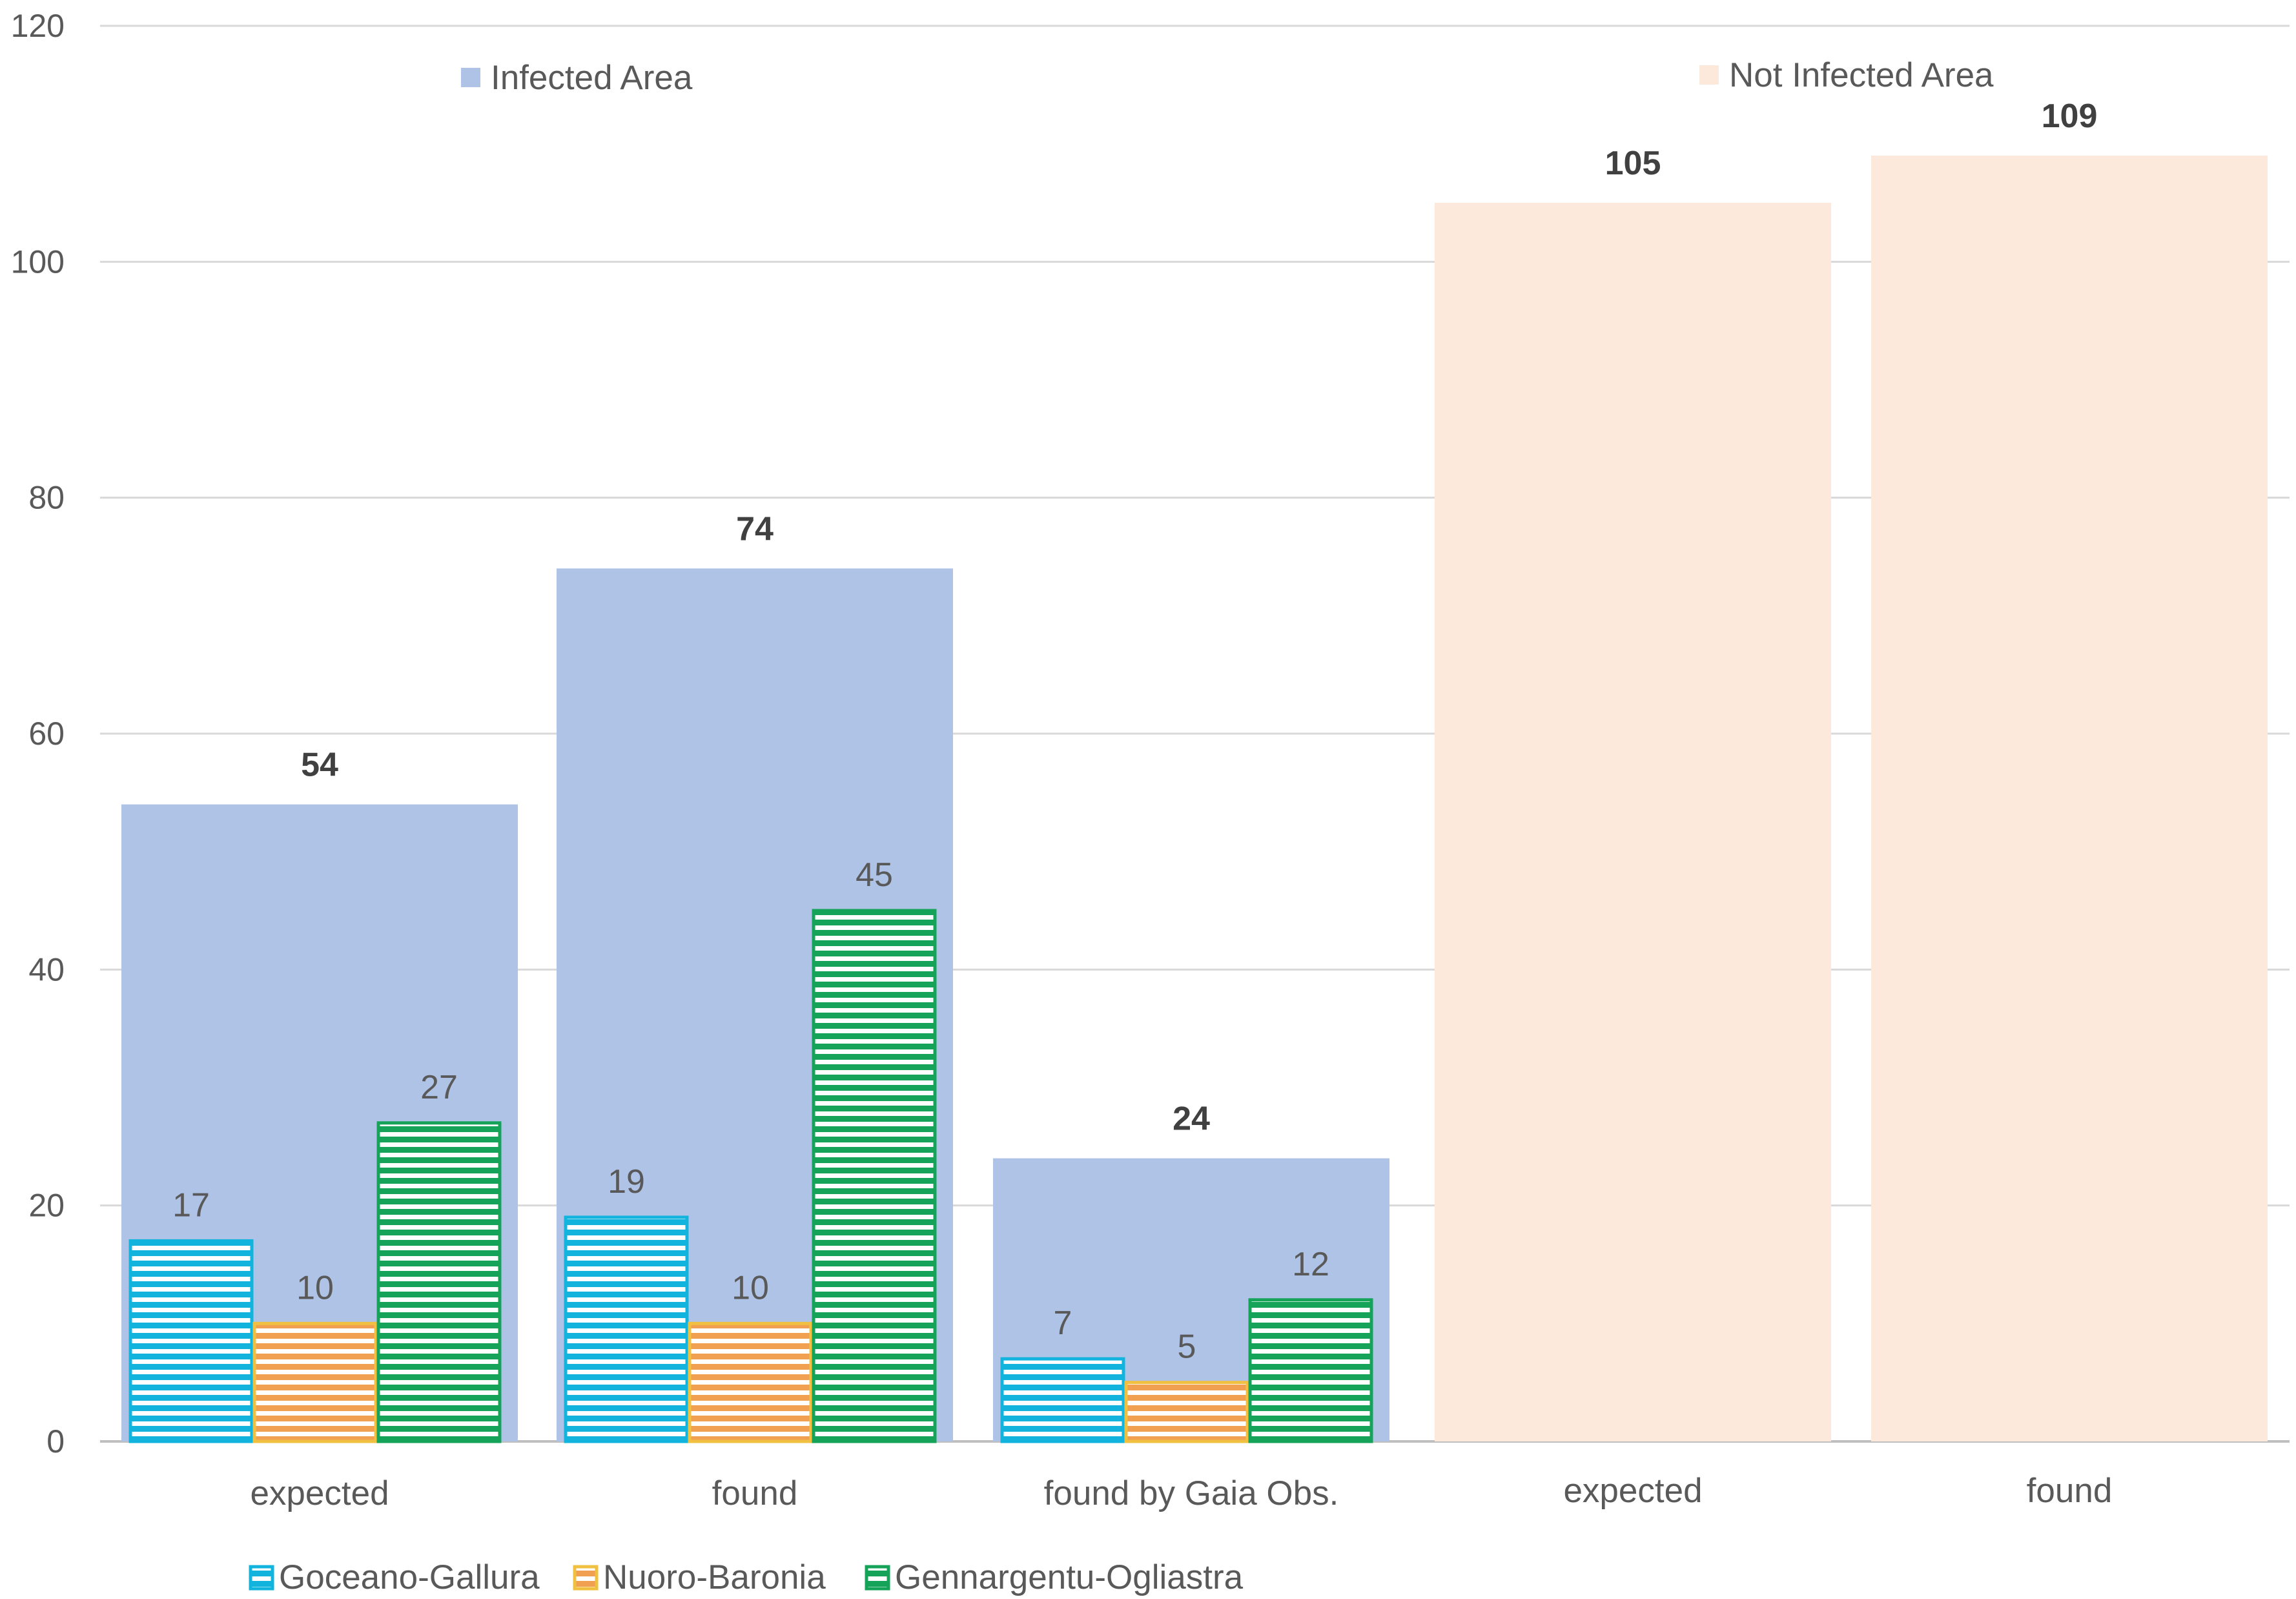  Describe the element at coordinates (46, 969) in the screenshot. I see `y-tick-label-40: 40` at that location.